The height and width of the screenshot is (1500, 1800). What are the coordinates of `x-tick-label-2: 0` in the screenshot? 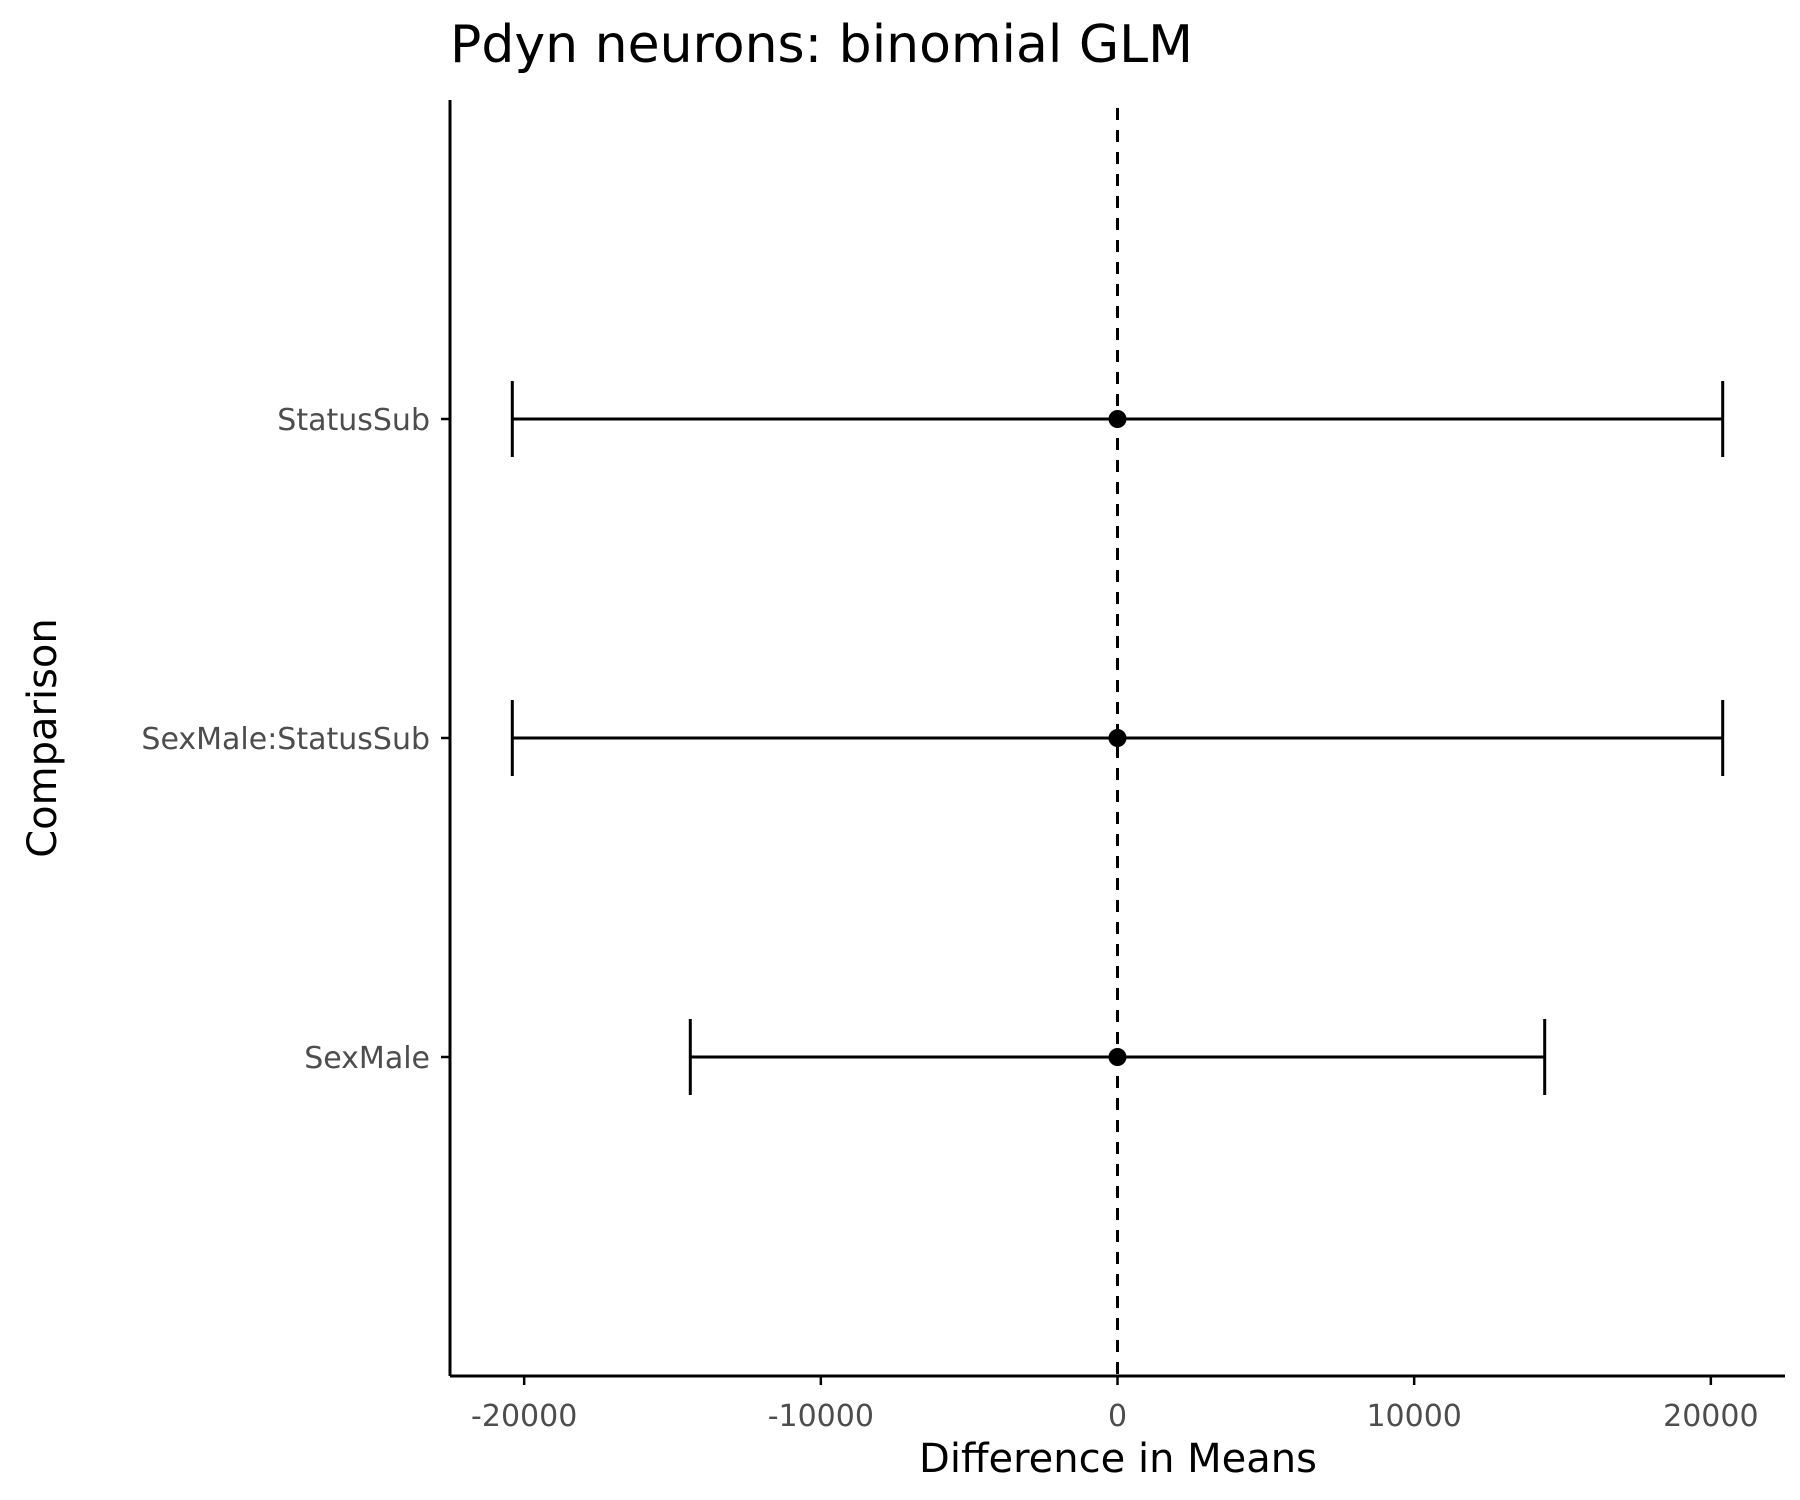 It's located at (1117, 1416).